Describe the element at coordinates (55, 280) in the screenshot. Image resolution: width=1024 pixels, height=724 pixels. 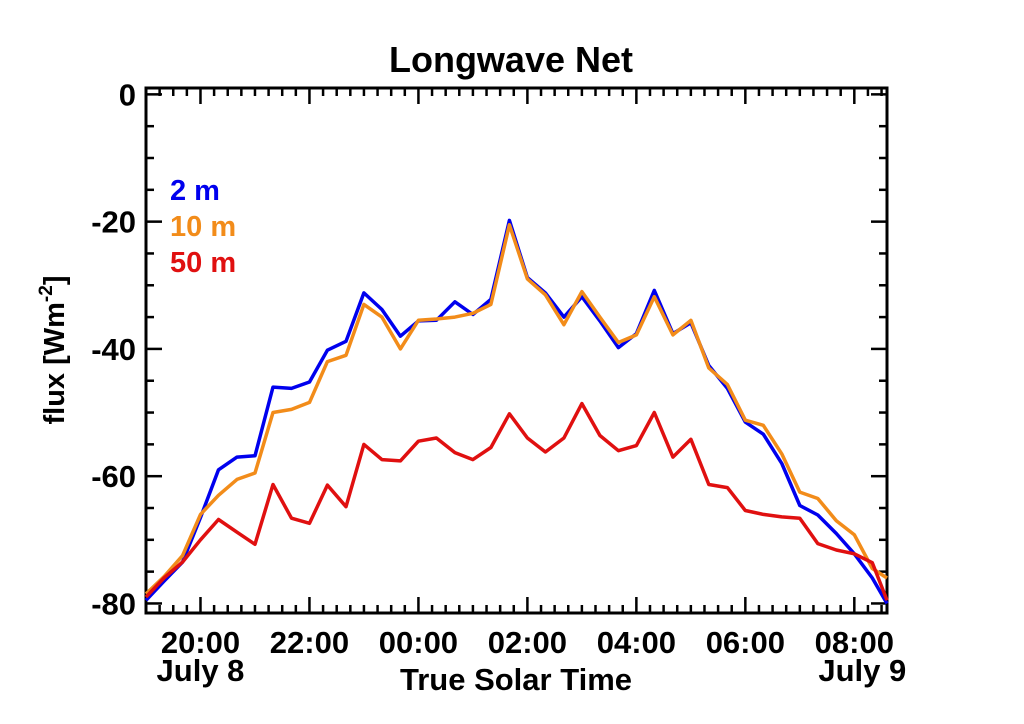
I see `y-axis-label-close: ]` at that location.